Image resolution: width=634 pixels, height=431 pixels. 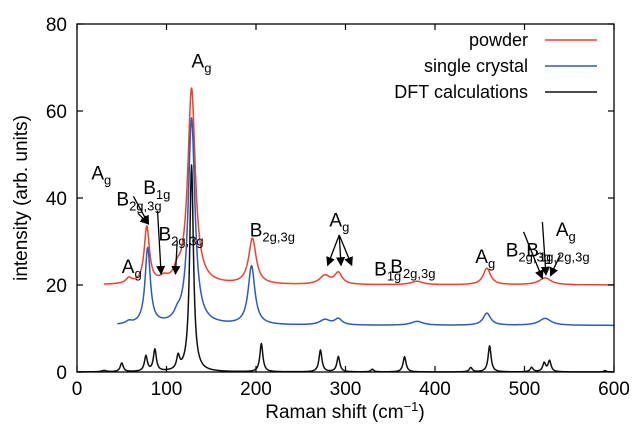 What do you see at coordinates (411, 406) in the screenshot?
I see `x-axis-title-exponent: −1` at bounding box center [411, 406].